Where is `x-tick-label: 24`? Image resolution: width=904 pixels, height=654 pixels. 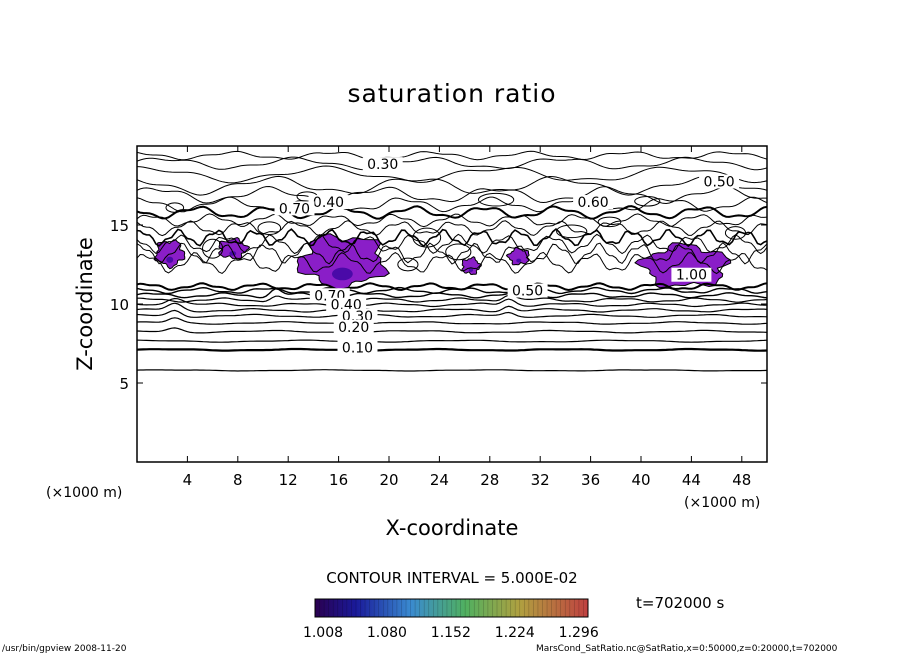 x-tick-label: 24 is located at coordinates (439, 480).